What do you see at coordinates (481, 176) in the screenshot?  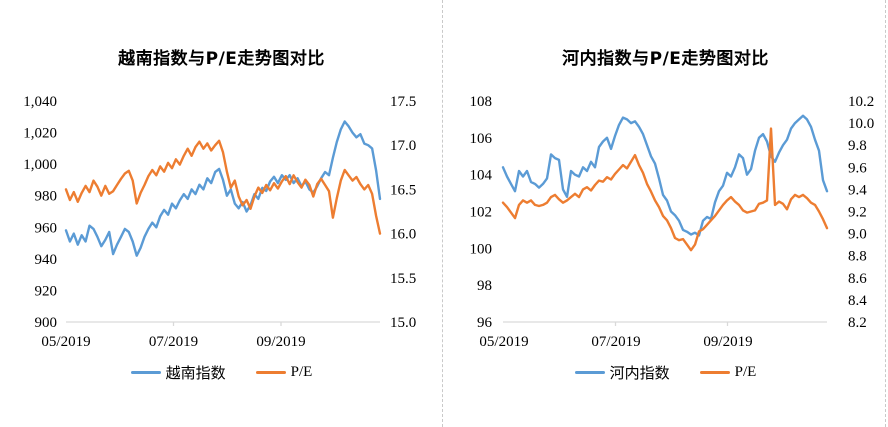 I see `left-axis-tick-label: 104` at bounding box center [481, 176].